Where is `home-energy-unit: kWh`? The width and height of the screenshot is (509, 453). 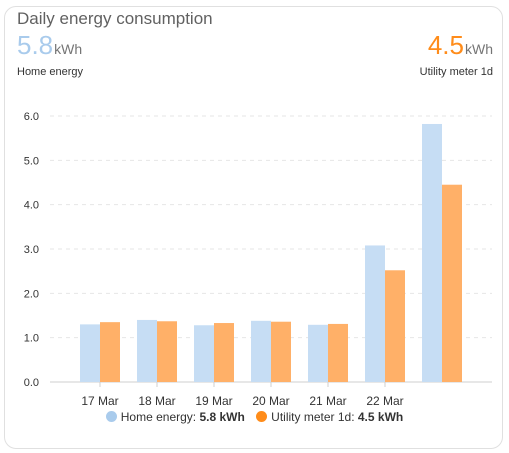
home-energy-unit: kWh is located at coordinates (68, 49).